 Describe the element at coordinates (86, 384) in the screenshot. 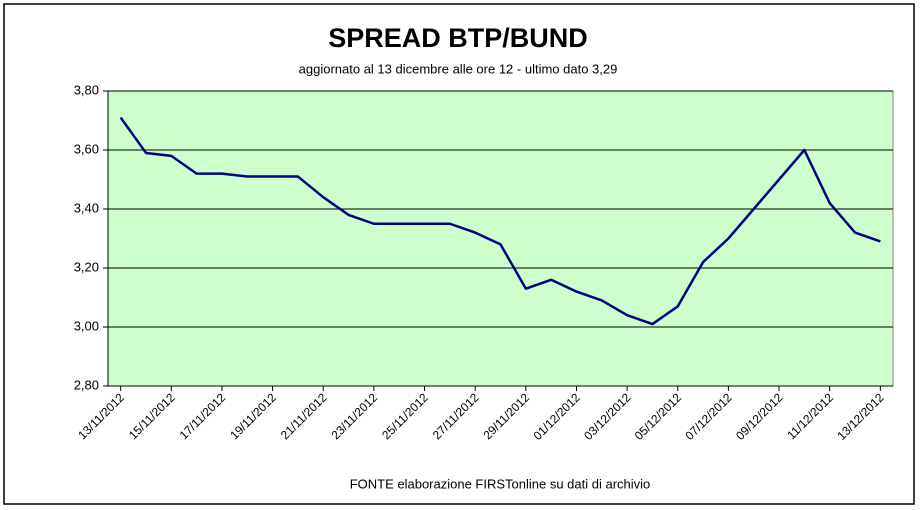

I see `y-tick-label: 2,80` at that location.